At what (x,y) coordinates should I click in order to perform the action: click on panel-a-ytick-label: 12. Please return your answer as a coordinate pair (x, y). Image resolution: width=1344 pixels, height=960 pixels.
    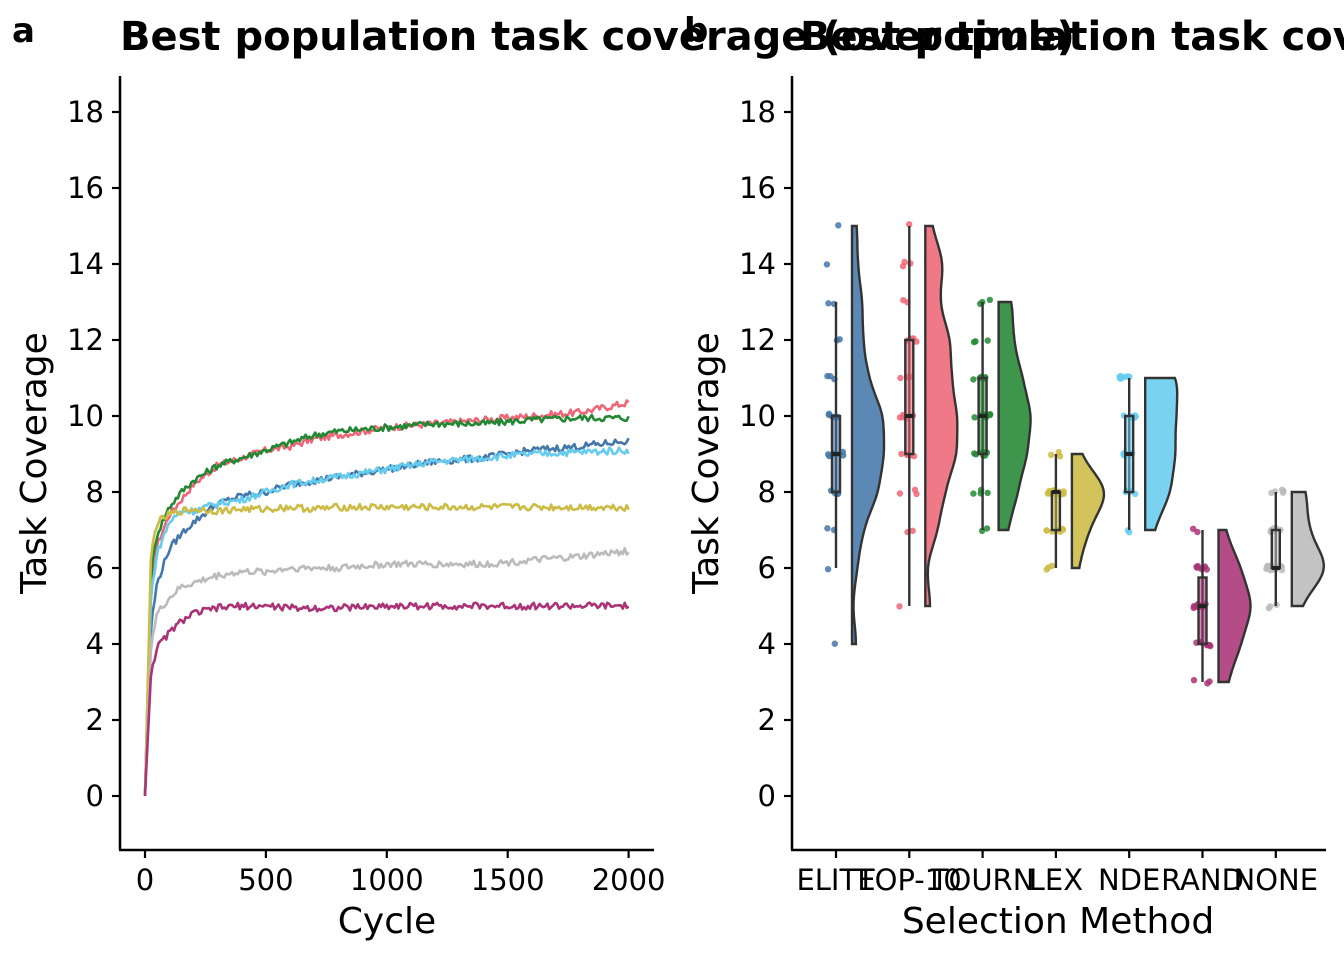
    Looking at the image, I should click on (85, 340).